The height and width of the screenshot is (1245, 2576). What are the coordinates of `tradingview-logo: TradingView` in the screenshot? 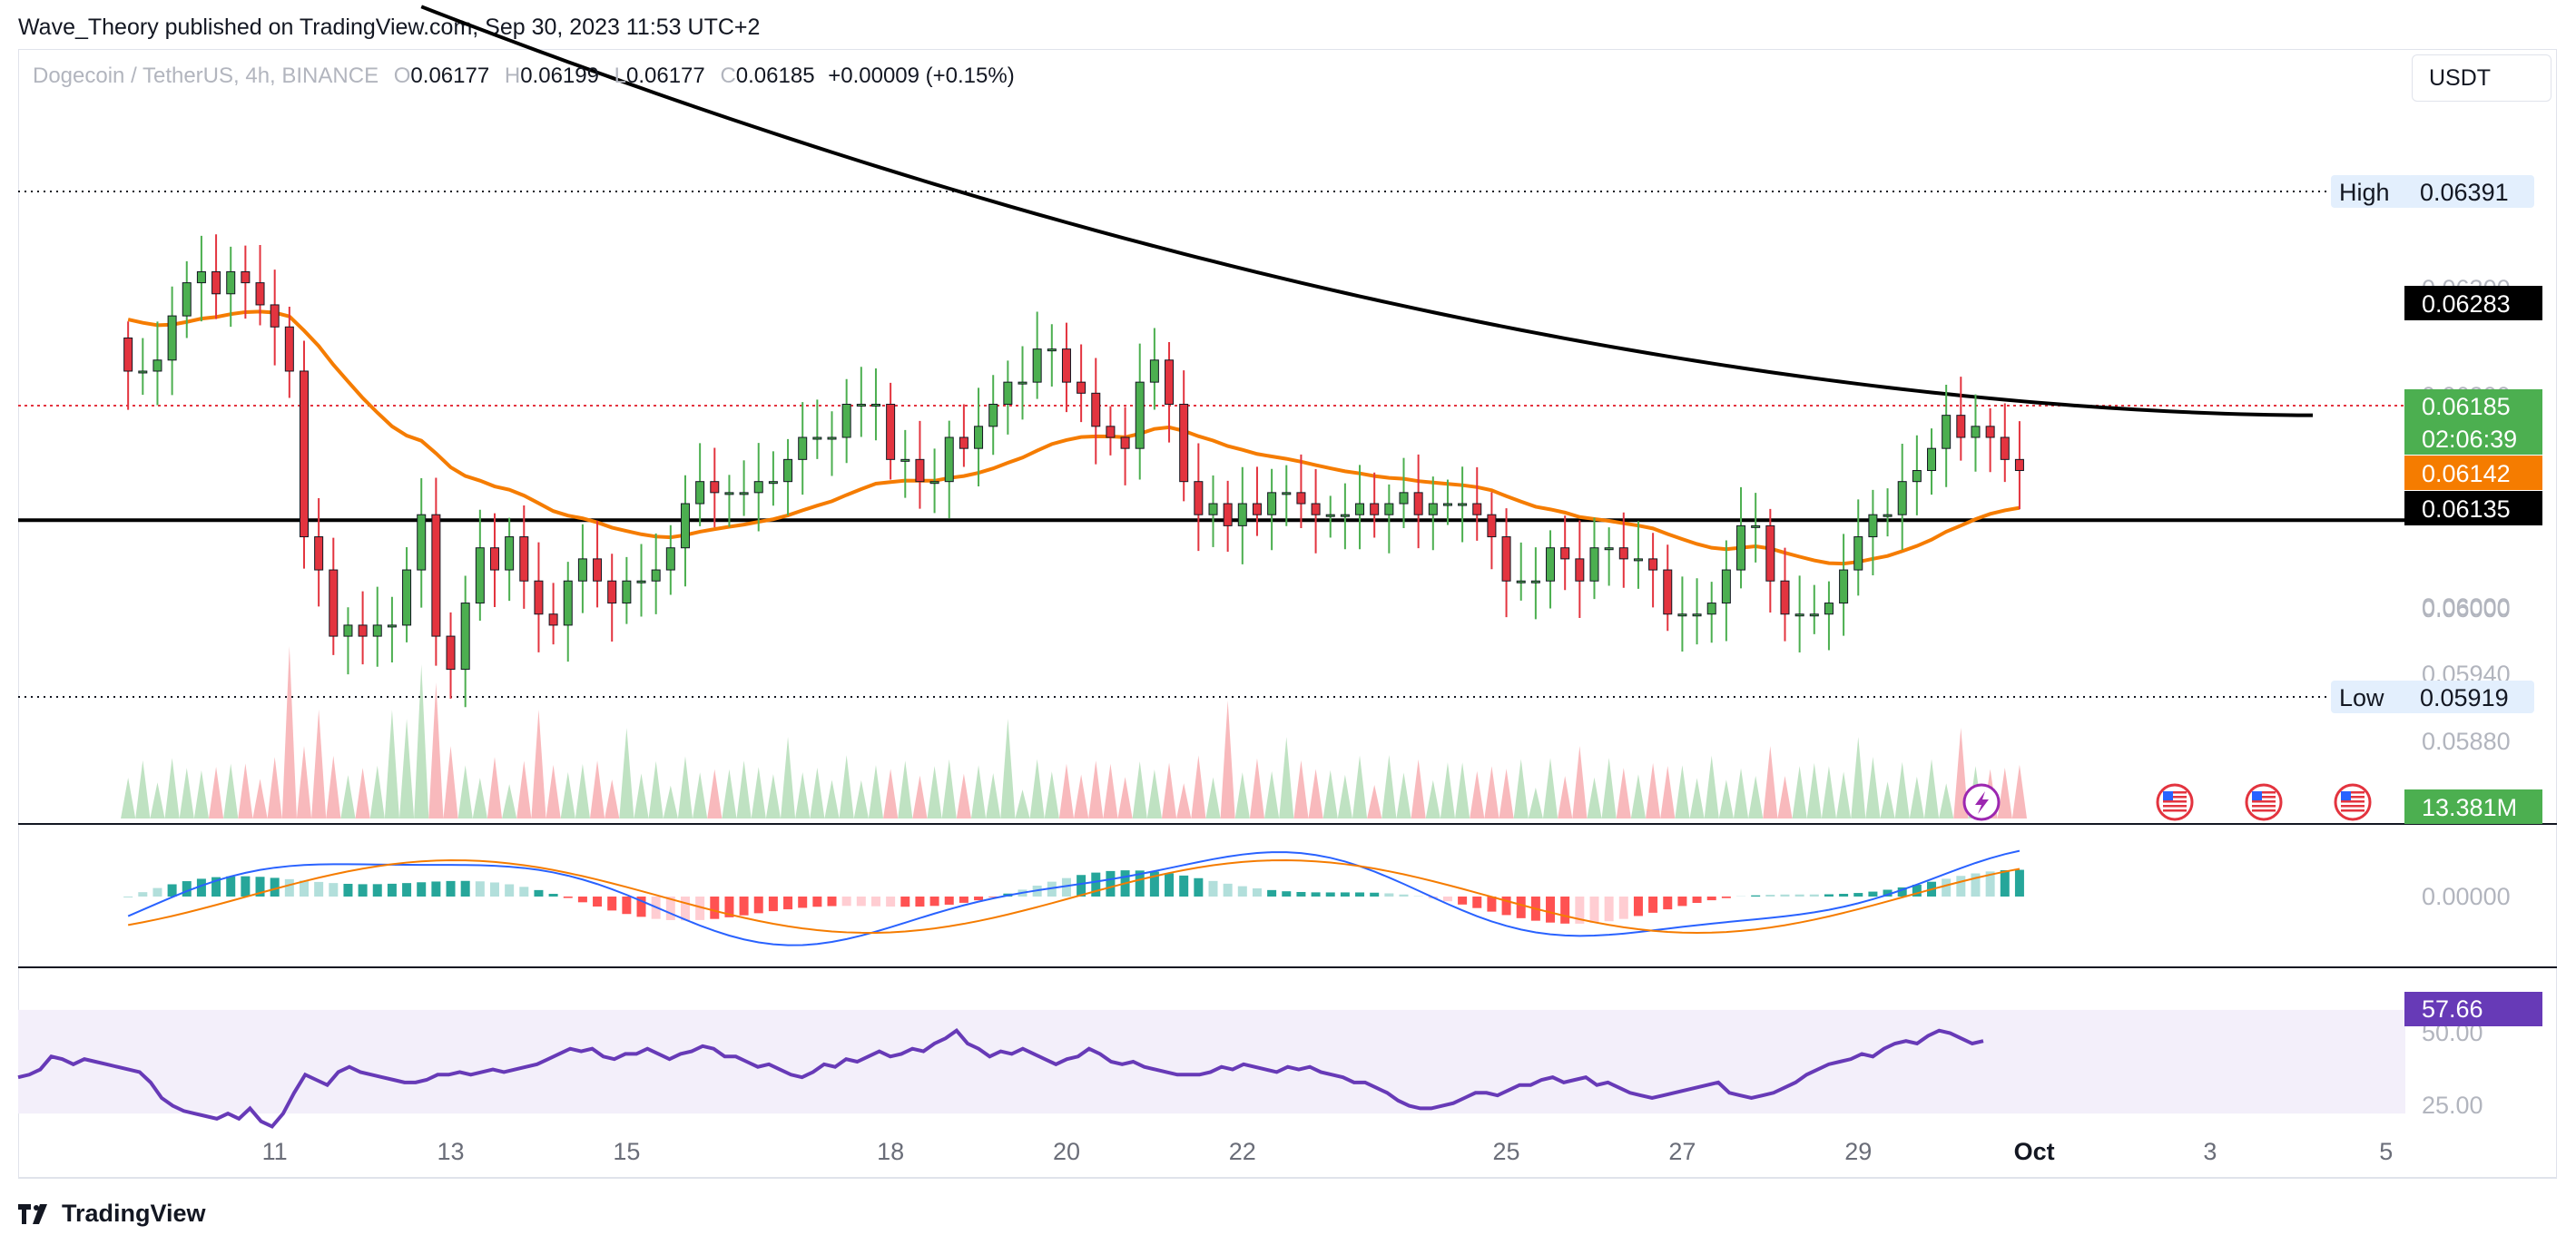 It's located at (112, 1214).